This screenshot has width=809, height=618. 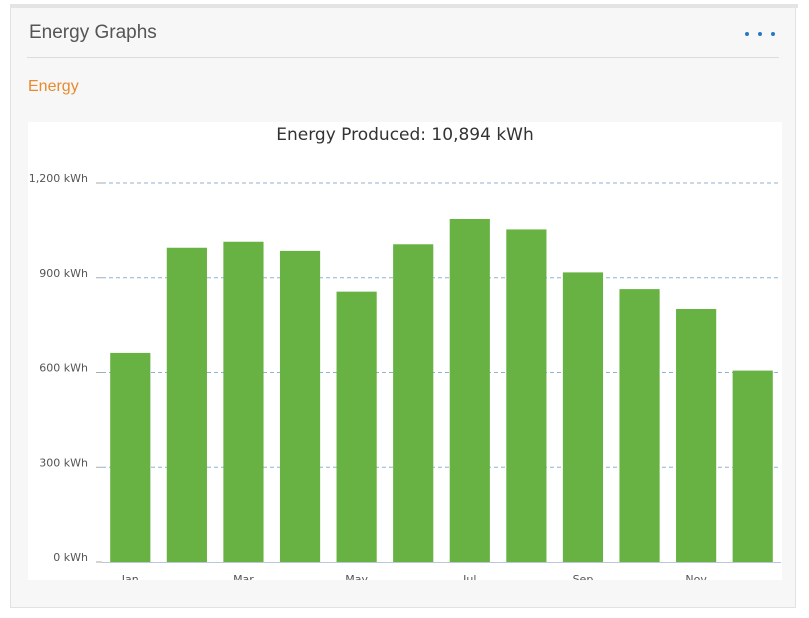 What do you see at coordinates (696, 435) in the screenshot?
I see `bar-nov` at bounding box center [696, 435].